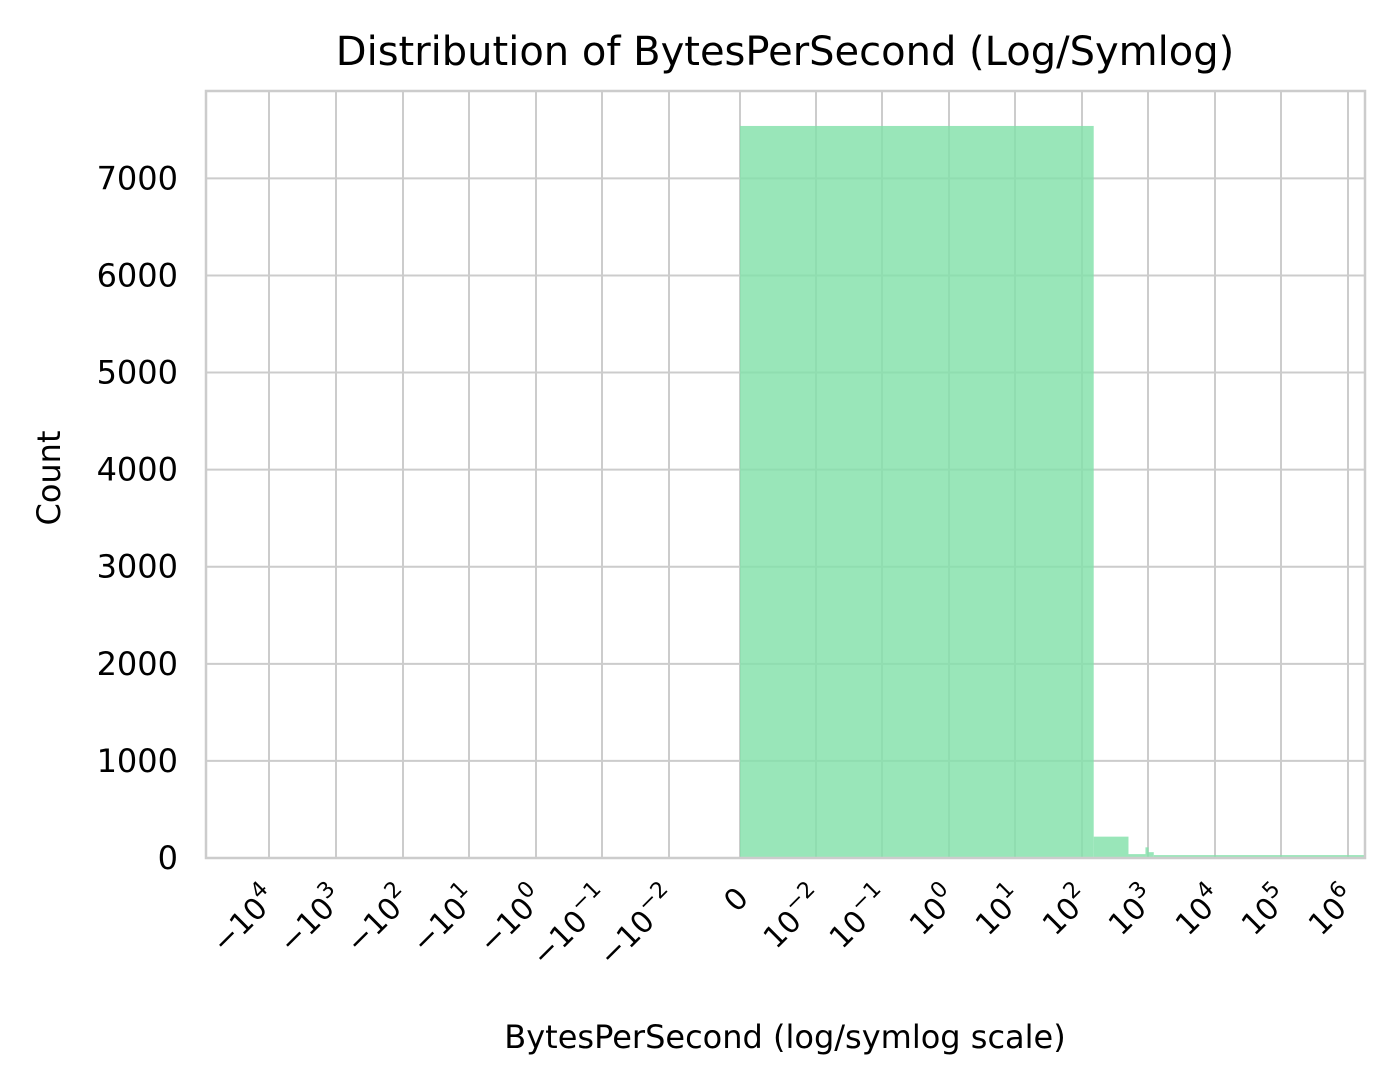 This screenshot has height=1087, width=1394. What do you see at coordinates (792, 916) in the screenshot?
I see `x-tick-label: 10−2` at bounding box center [792, 916].